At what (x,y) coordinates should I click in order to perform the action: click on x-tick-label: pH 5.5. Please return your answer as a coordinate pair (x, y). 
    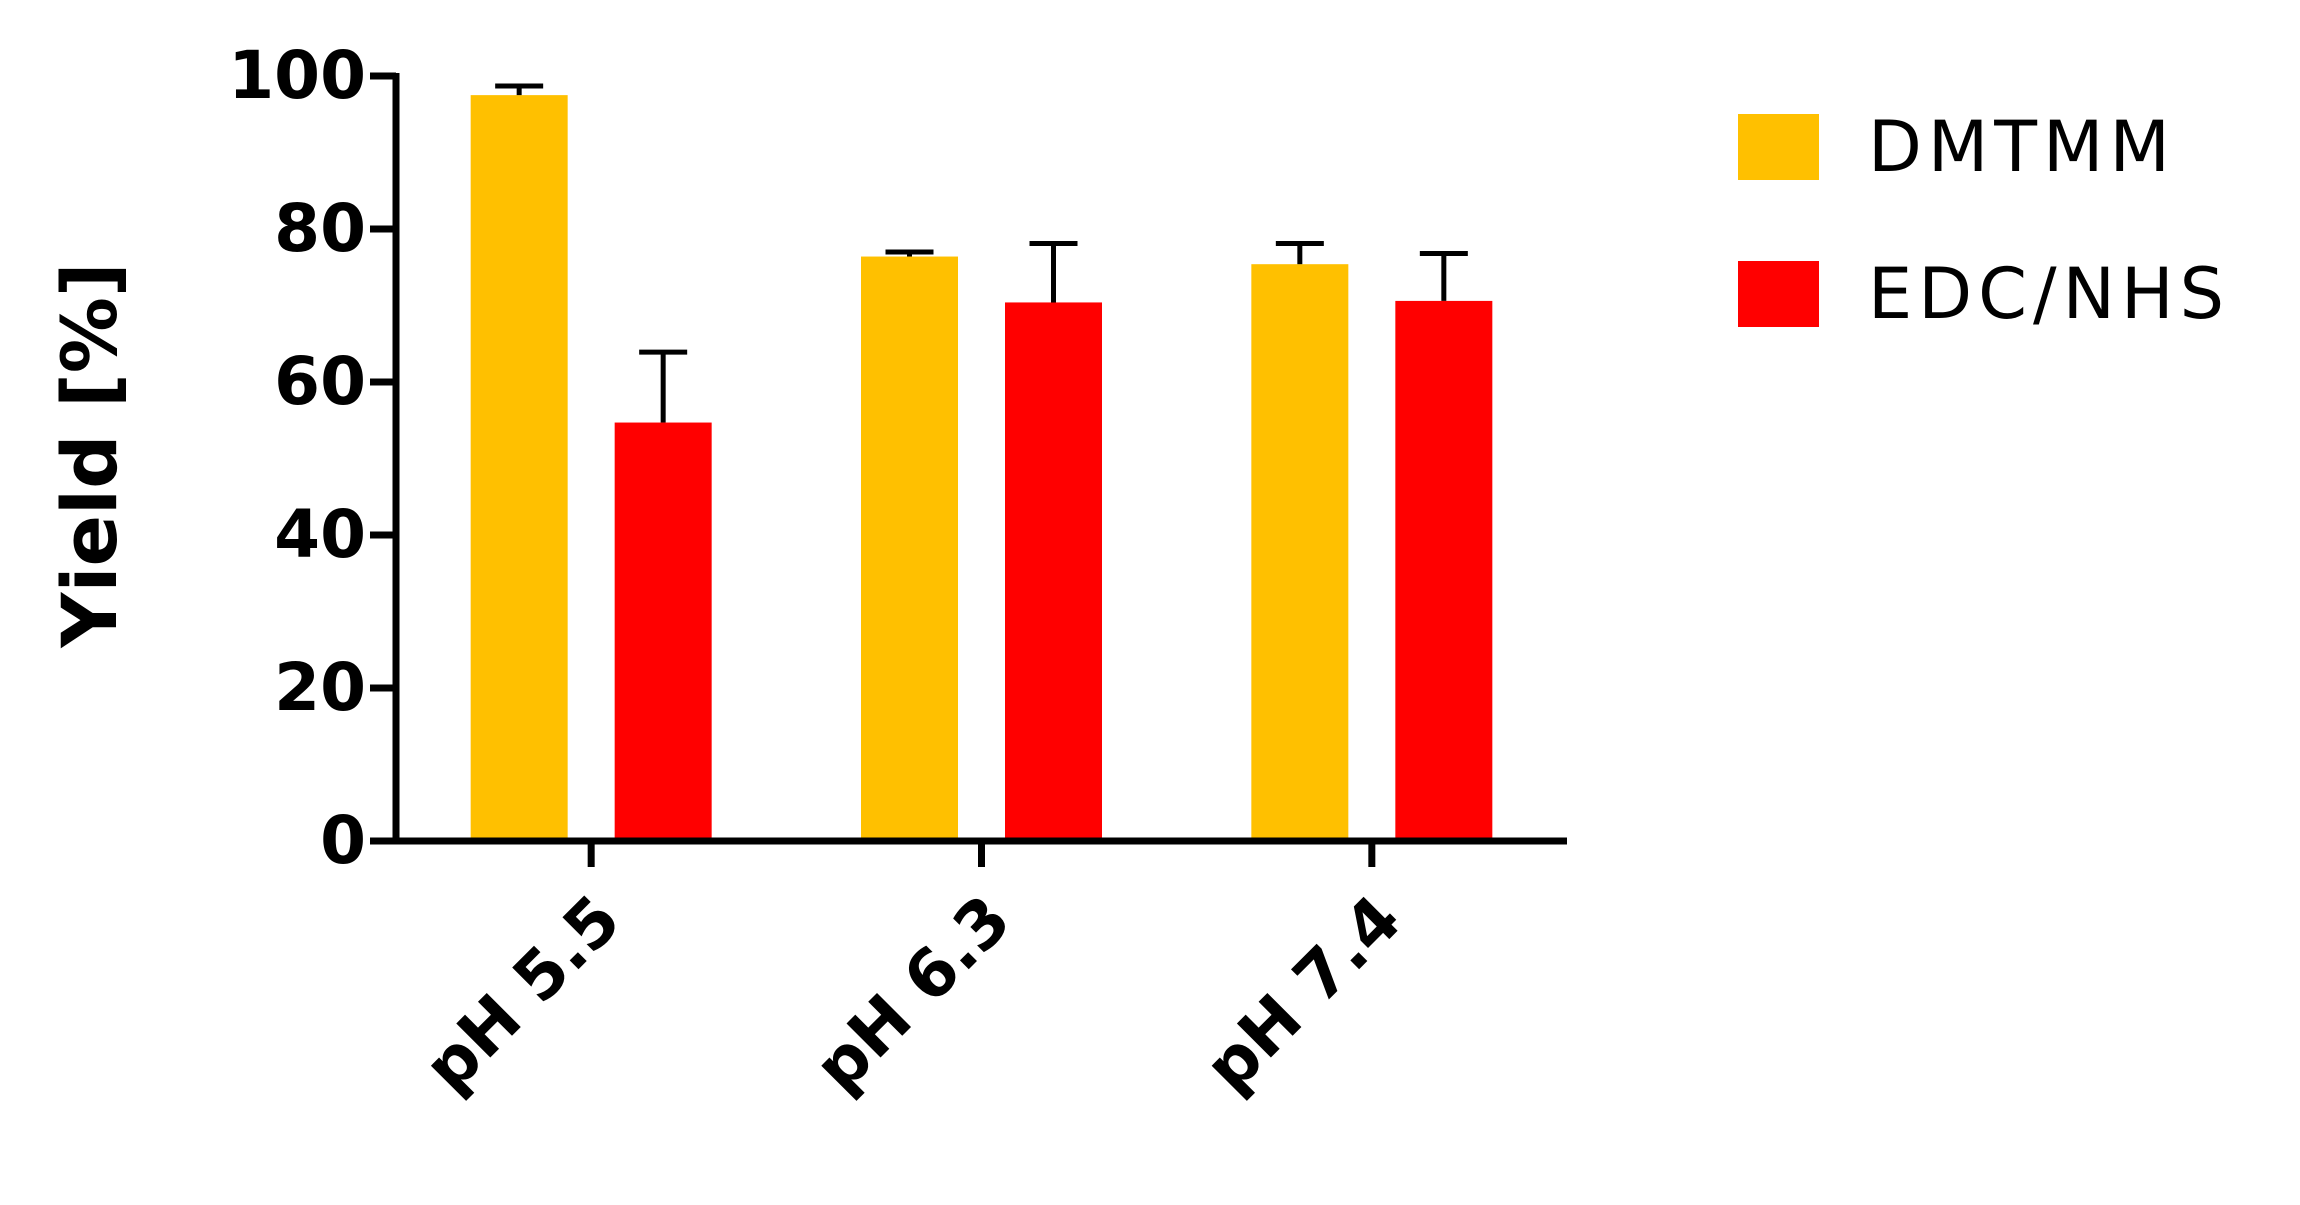
    Looking at the image, I should click on (522, 994).